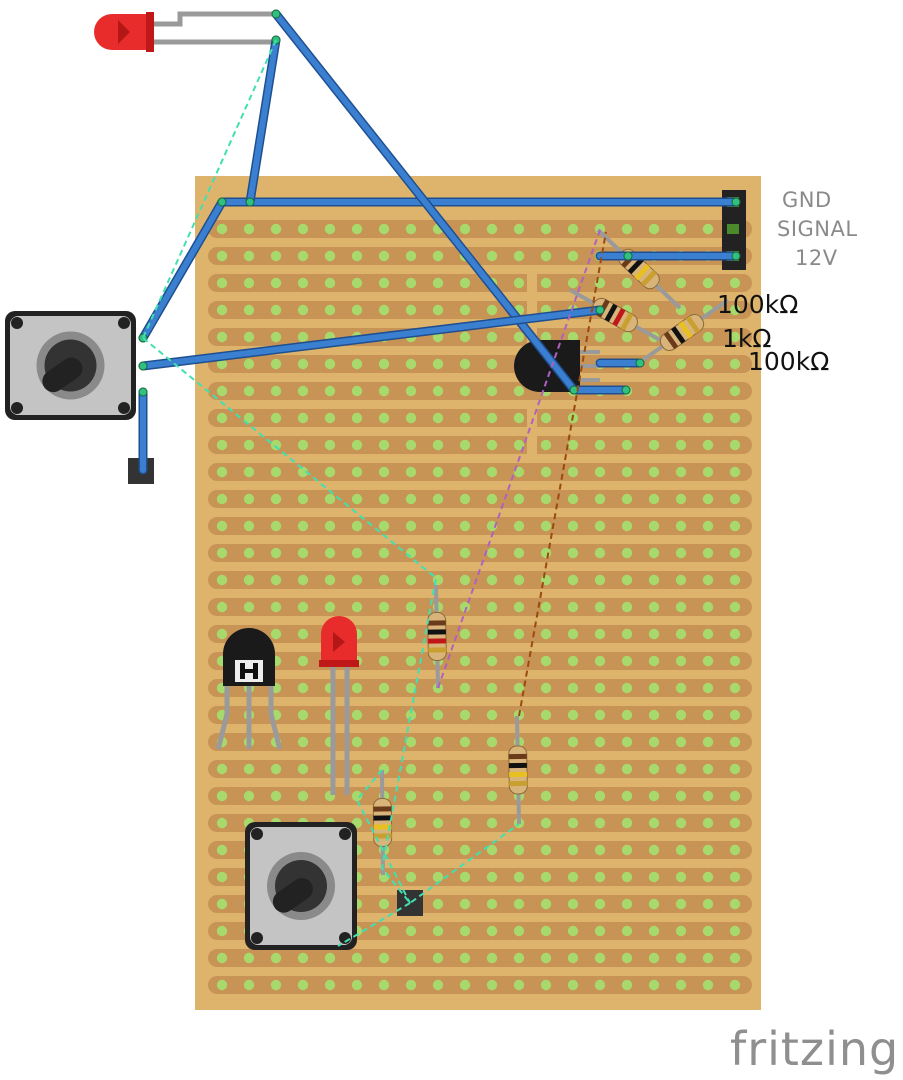 Image resolution: width=903 pixels, height=1080 pixels. What do you see at coordinates (339, 642) in the screenshot?
I see `led-mark` at bounding box center [339, 642].